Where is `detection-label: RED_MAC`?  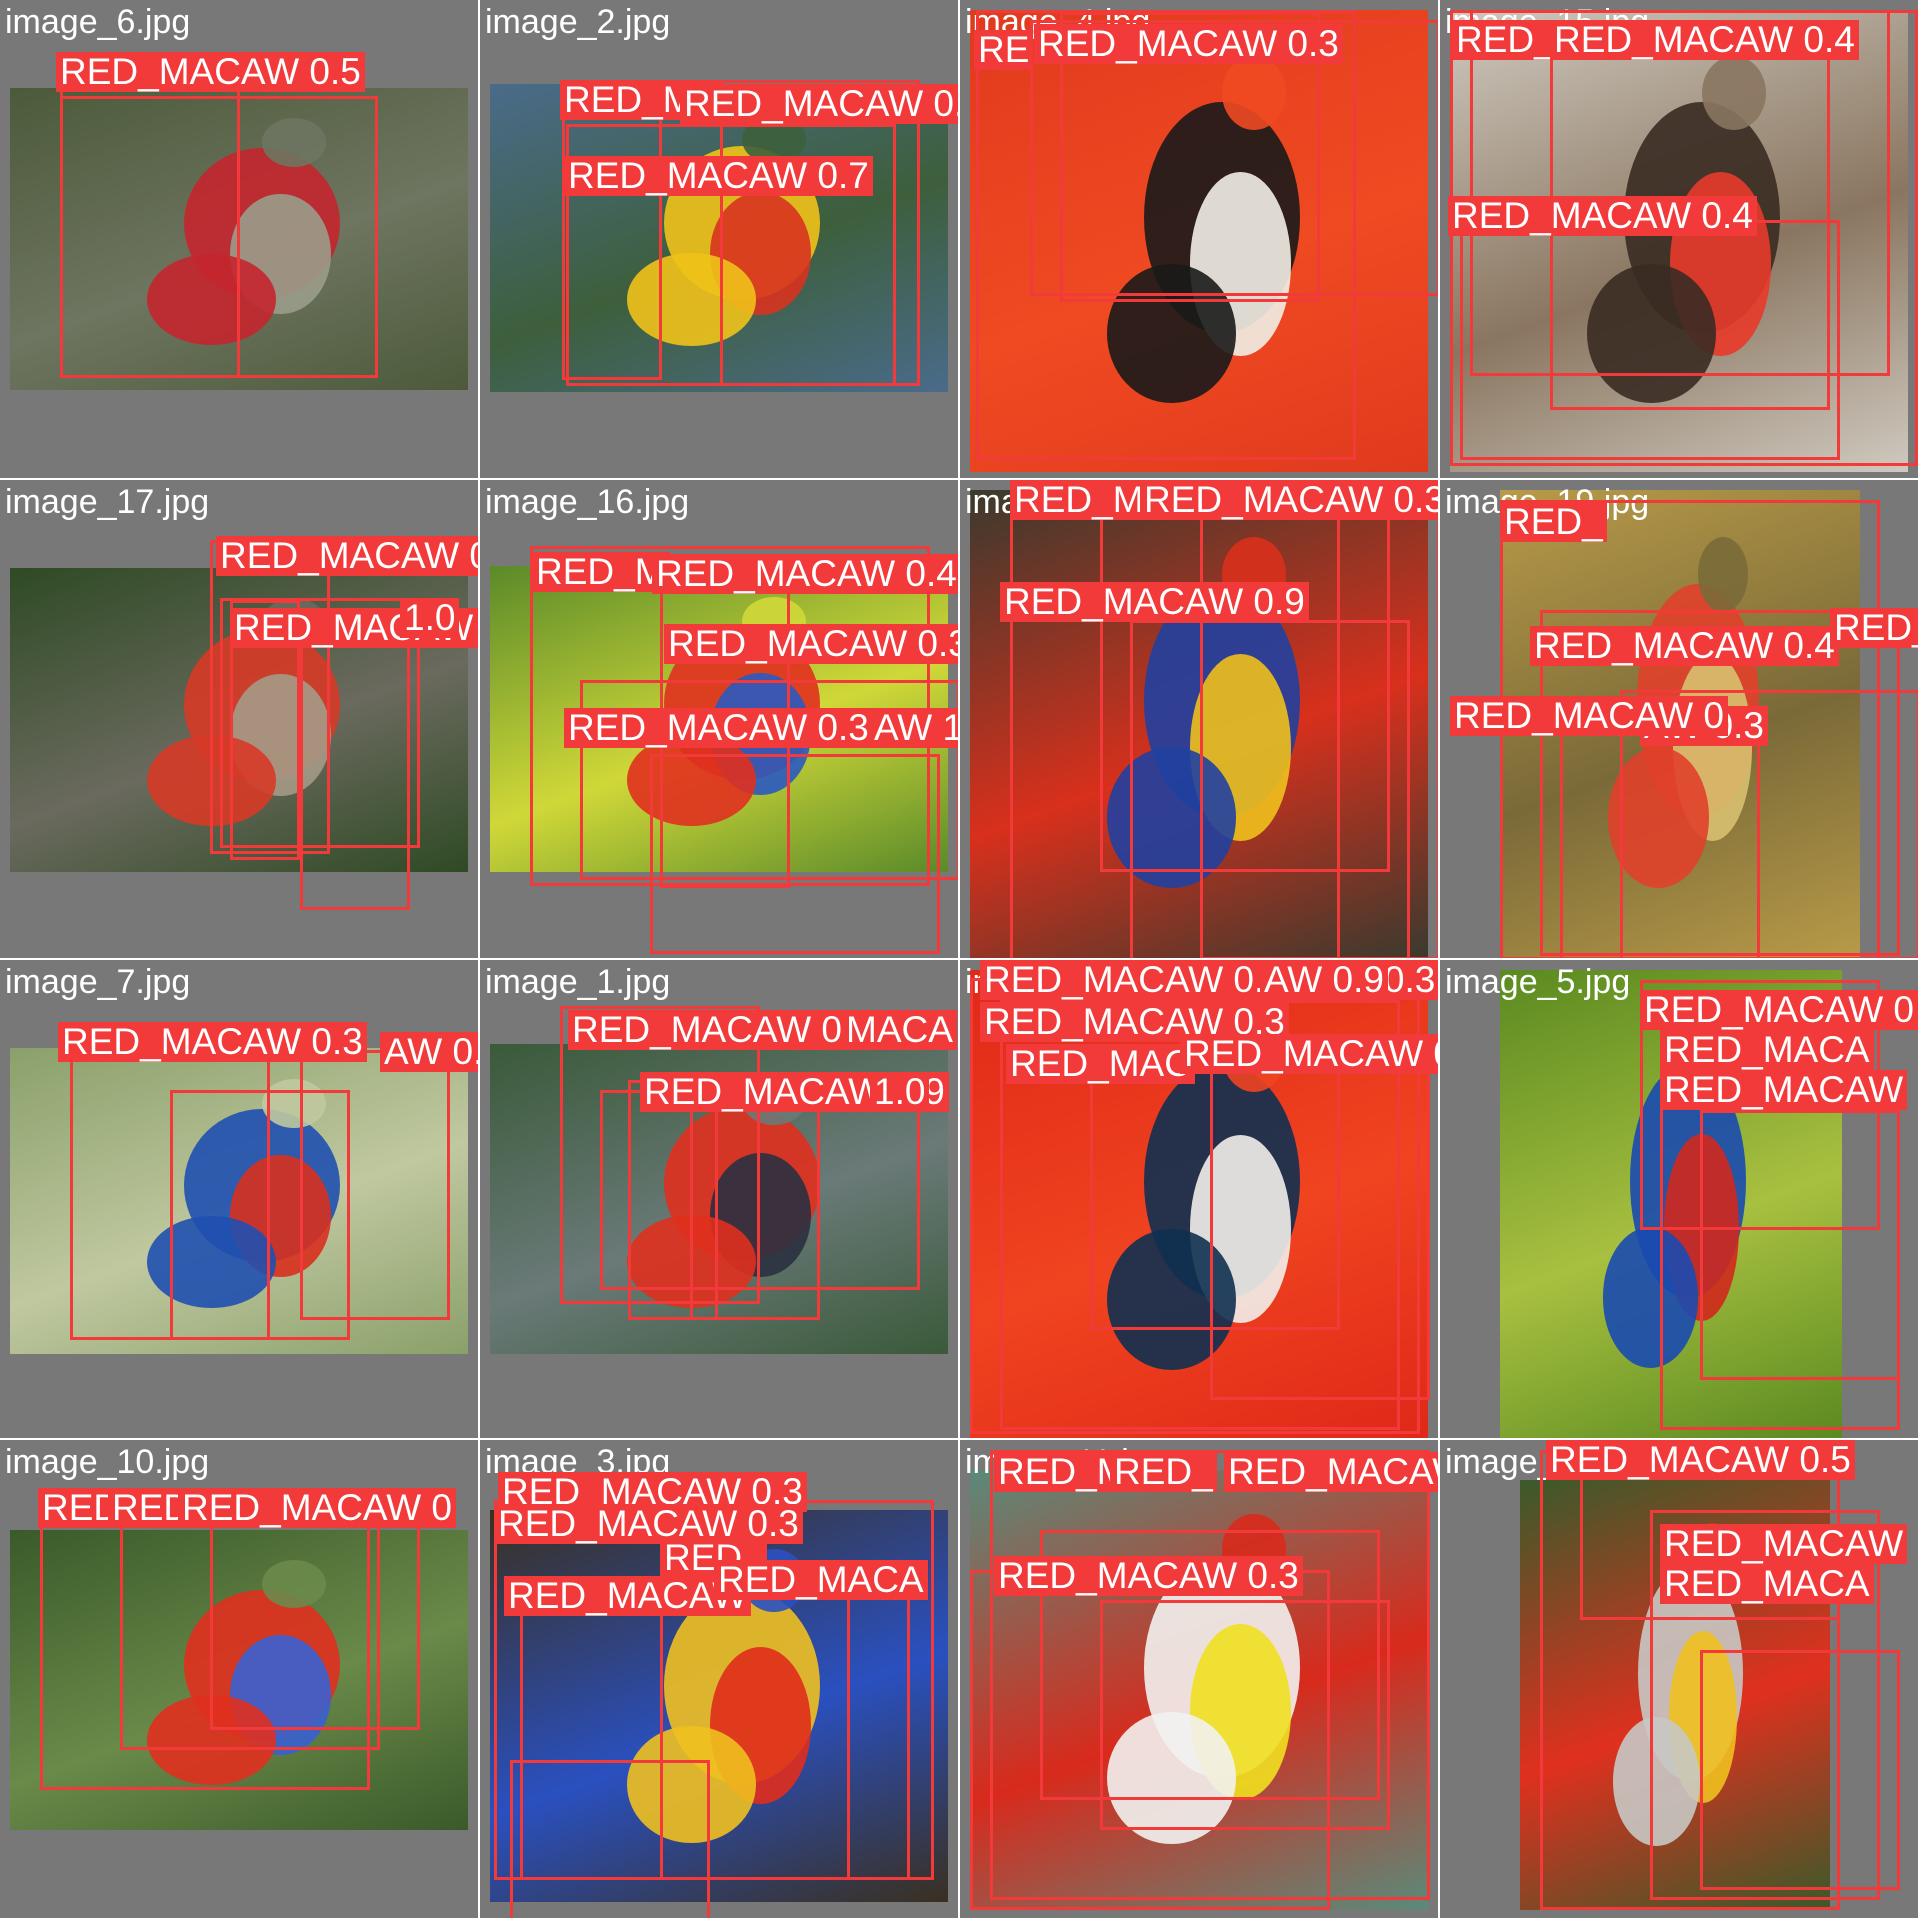 detection-label: RED_MAC is located at coordinates (1100, 1064).